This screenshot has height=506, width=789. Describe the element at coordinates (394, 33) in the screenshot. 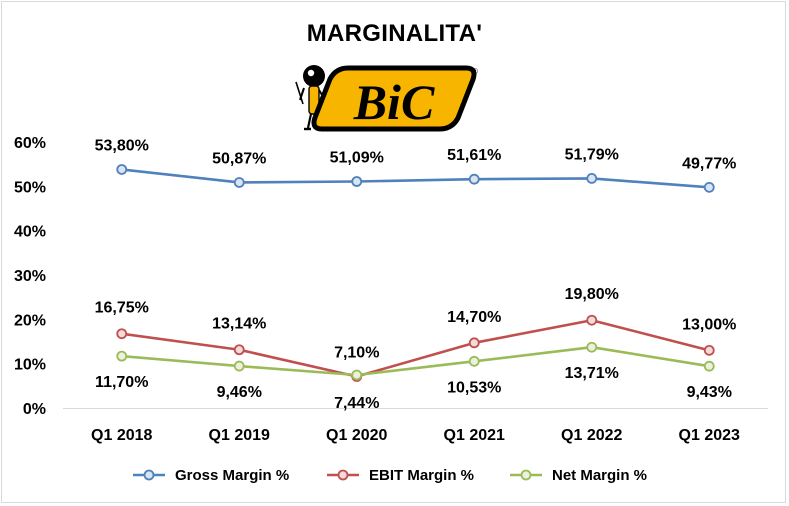

I see `chart-title: MARGINALITA'` at that location.